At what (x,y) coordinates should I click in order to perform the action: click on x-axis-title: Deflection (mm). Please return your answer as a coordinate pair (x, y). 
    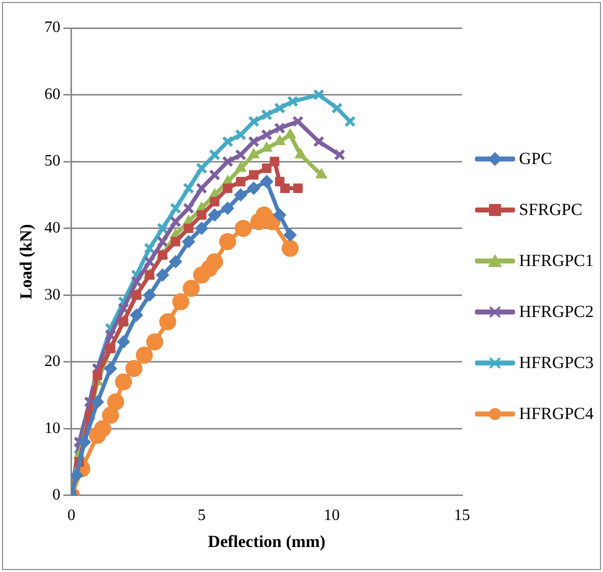
    Looking at the image, I should click on (267, 542).